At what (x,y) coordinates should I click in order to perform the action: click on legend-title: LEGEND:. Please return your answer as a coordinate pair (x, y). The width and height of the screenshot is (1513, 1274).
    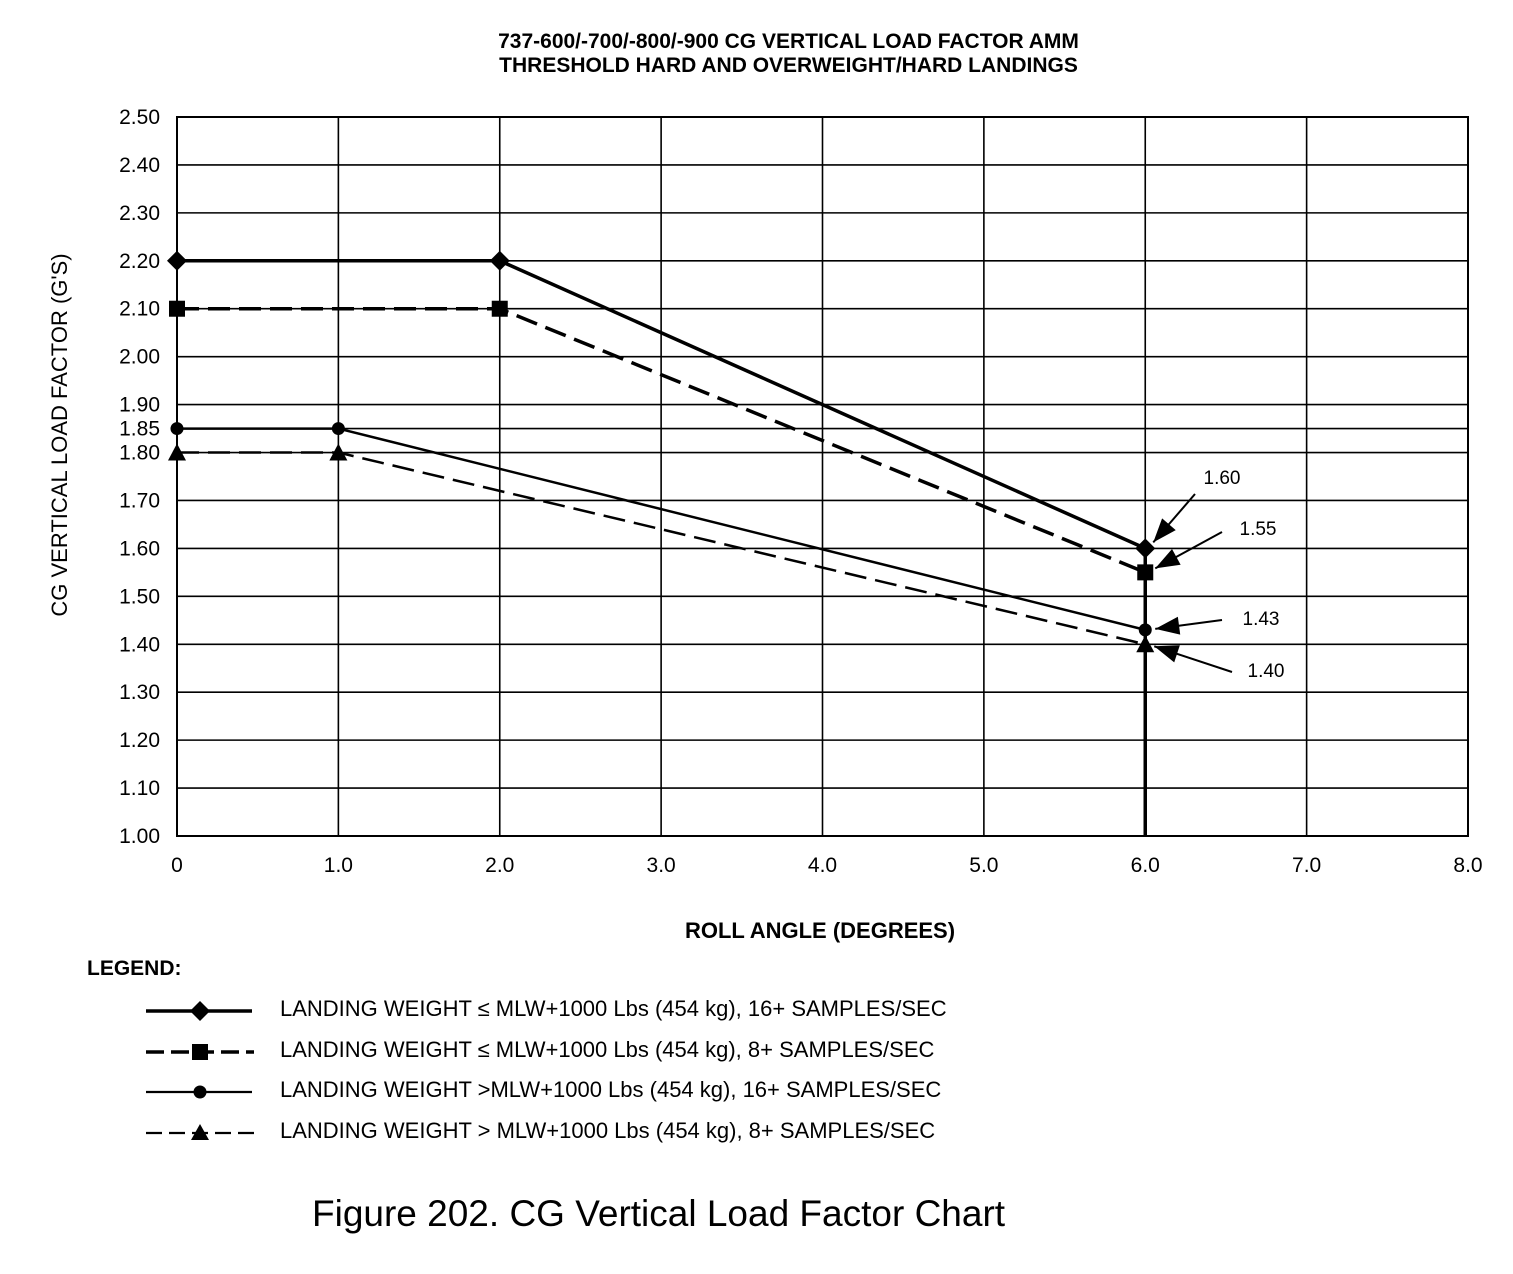
    Looking at the image, I should click on (134, 968).